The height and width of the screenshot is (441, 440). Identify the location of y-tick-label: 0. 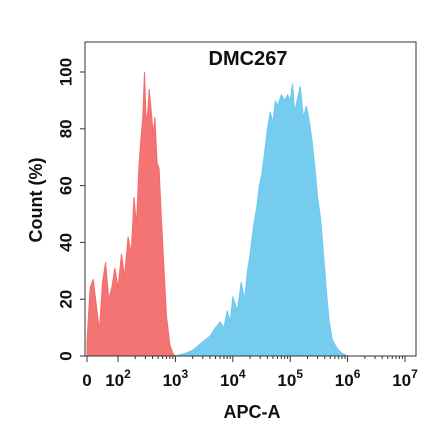
(66, 355).